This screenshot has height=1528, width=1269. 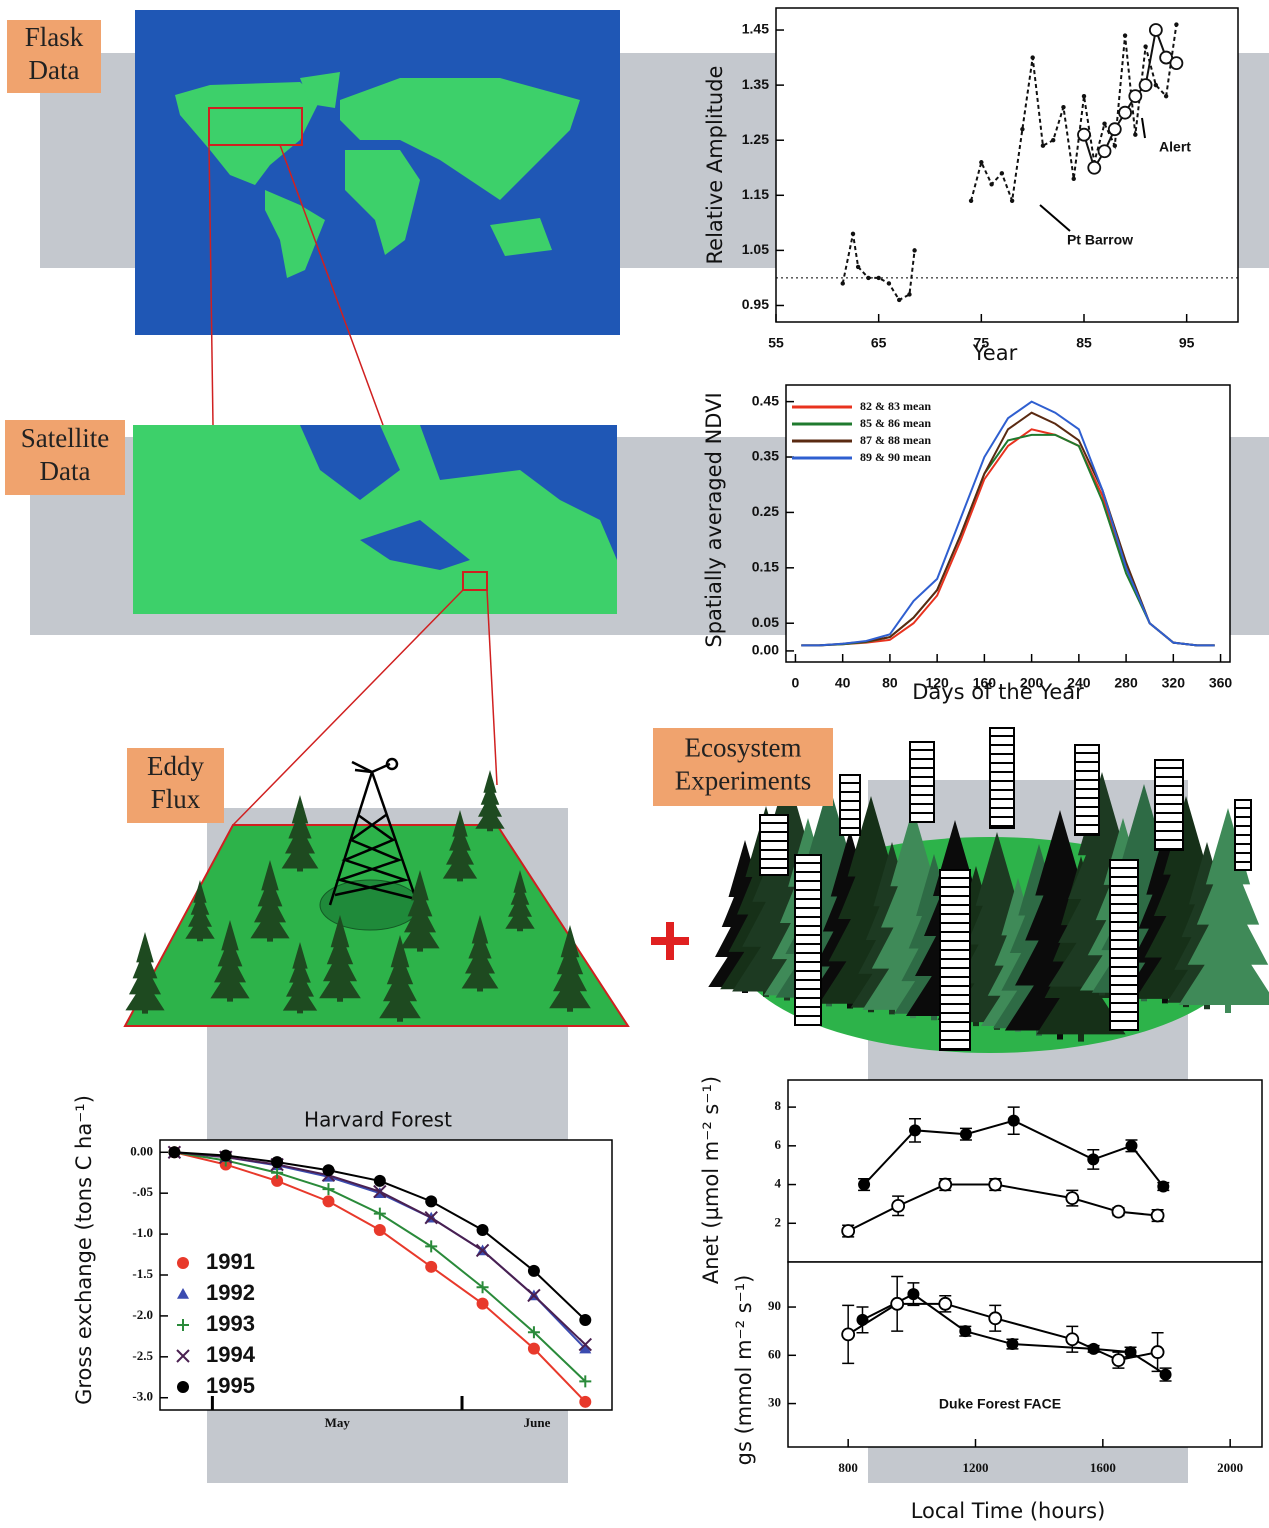 What do you see at coordinates (175, 766) in the screenshot?
I see `panel-label: Eddy` at bounding box center [175, 766].